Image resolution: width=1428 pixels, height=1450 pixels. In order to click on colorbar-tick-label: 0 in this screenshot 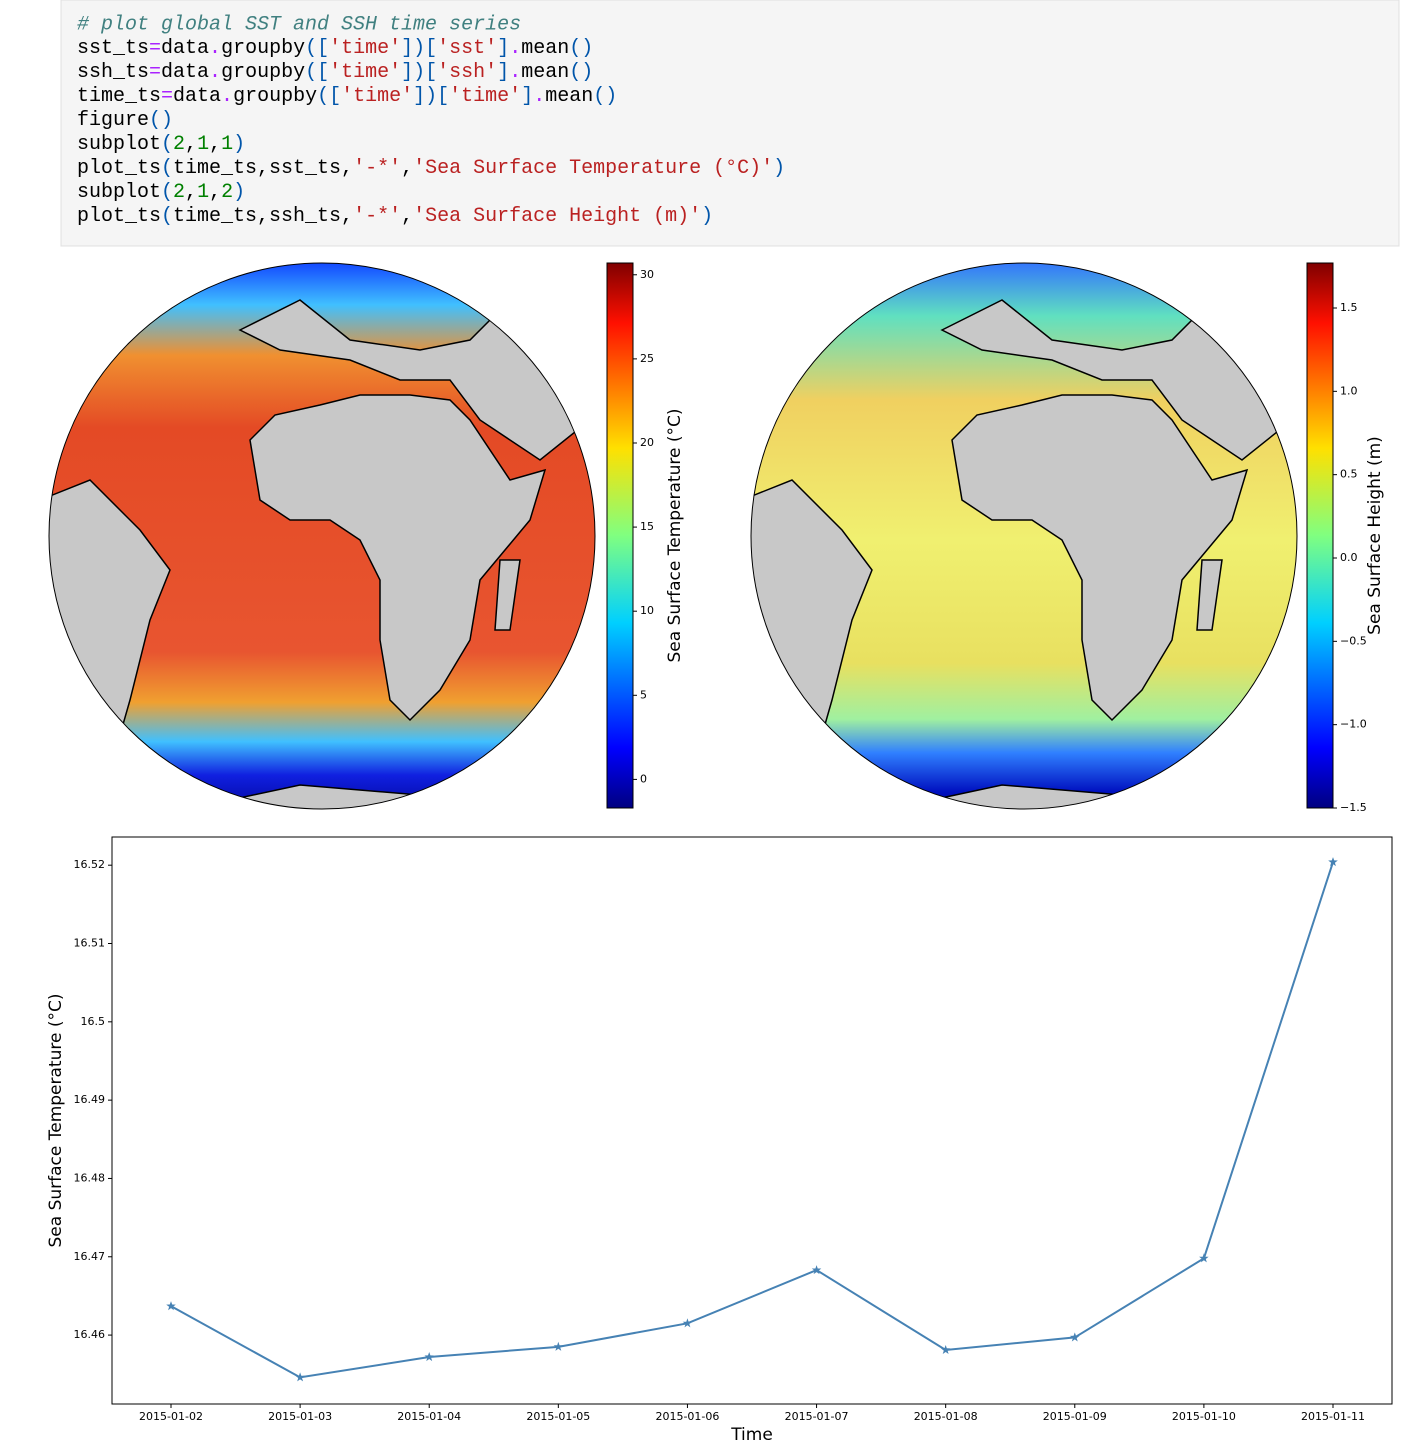, I will do `click(643, 778)`.